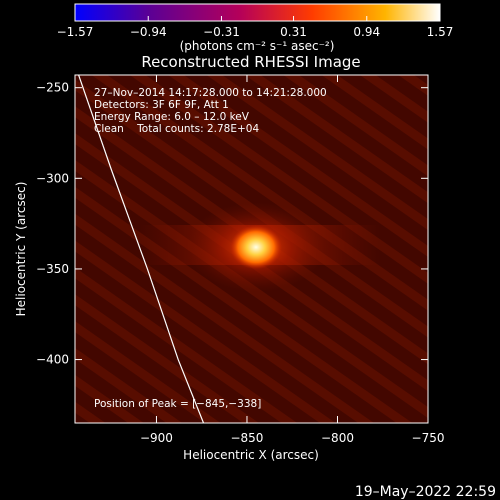  What do you see at coordinates (52, 269) in the screenshot?
I see `y-tick-label: −350` at bounding box center [52, 269].